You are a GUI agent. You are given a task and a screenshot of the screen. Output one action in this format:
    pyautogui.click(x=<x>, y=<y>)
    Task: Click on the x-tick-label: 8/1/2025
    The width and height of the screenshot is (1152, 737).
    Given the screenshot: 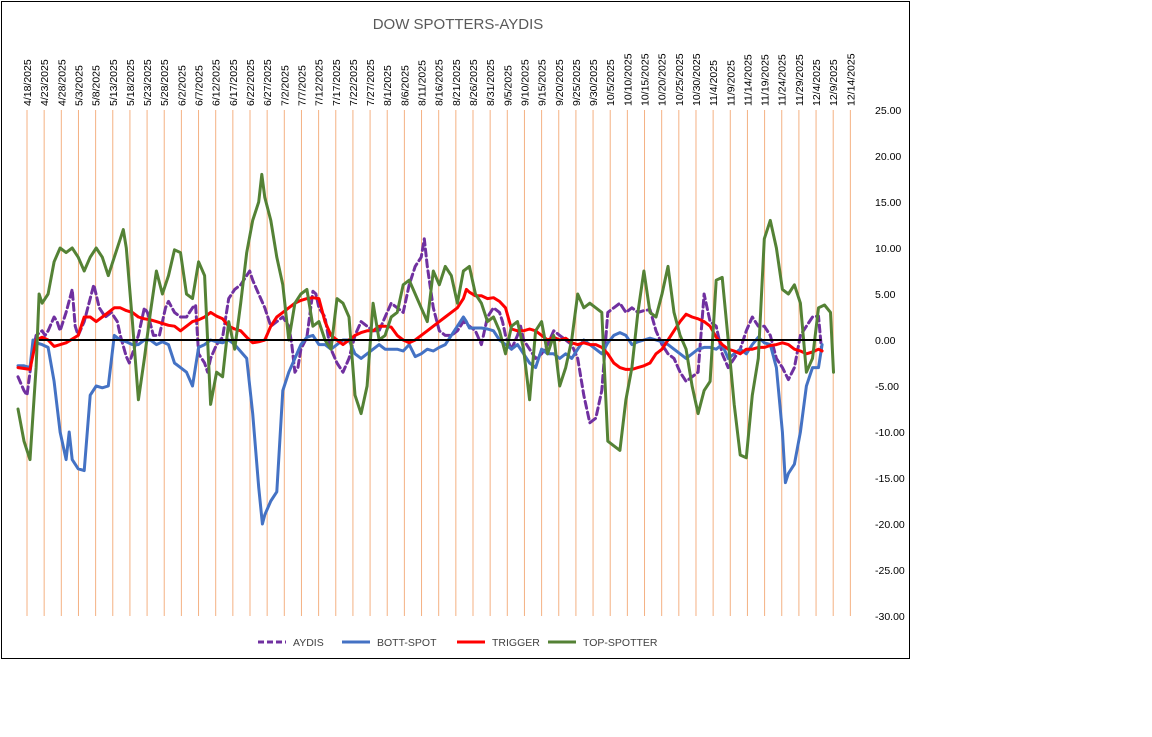 What is the action you would take?
    pyautogui.click(x=388, y=85)
    